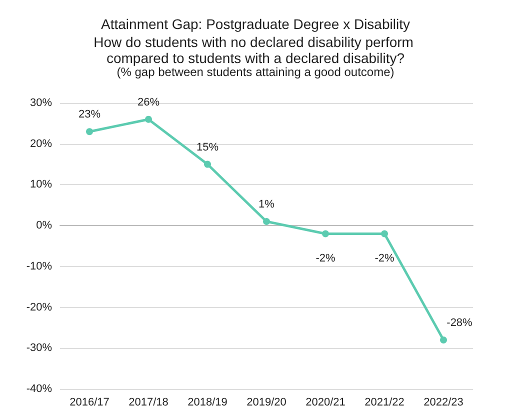 This screenshot has height=416, width=511. I want to click on y-tick-label: 20%, so click(41, 144).